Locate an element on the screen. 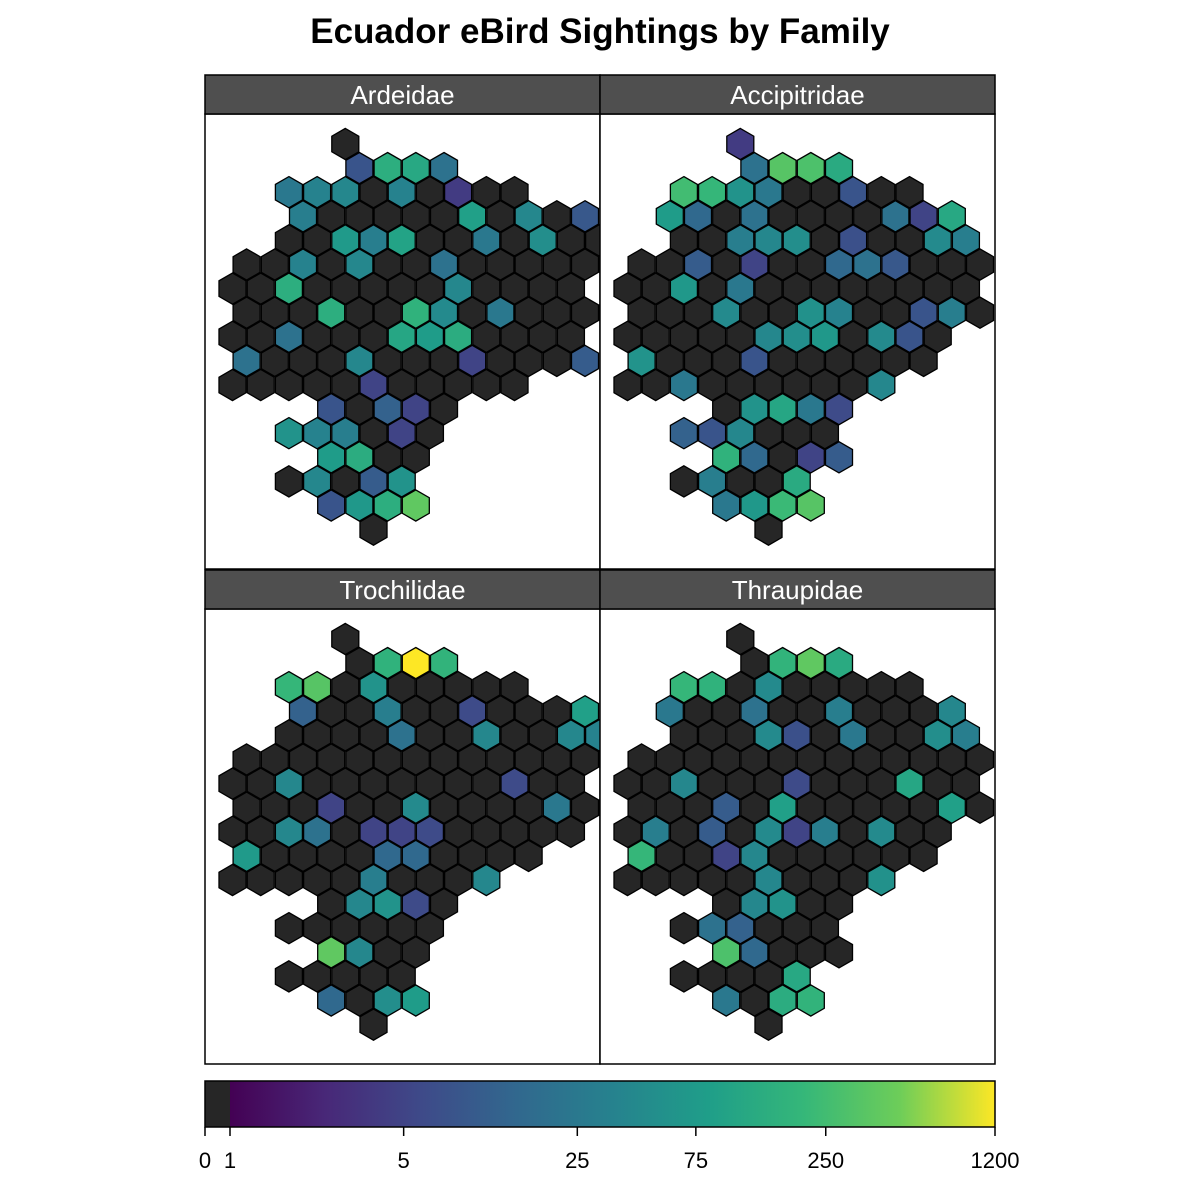 This screenshot has width=1200, height=1200. colorbar-frame is located at coordinates (600, 1104).